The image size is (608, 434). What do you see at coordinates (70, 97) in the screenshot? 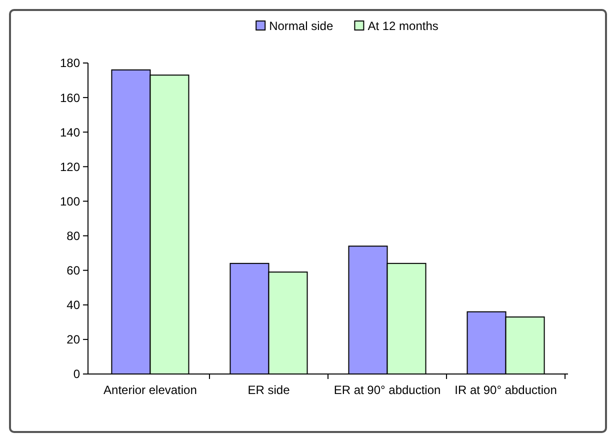
I see `y-tick-label: 160` at bounding box center [70, 97].